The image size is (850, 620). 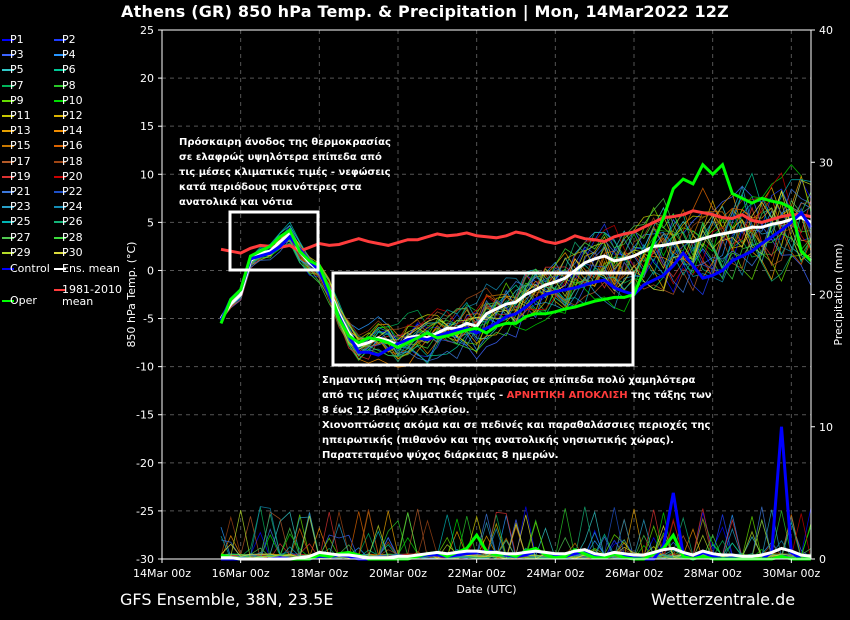 What do you see at coordinates (20, 115) in the screenshot?
I see `legend-label: P11` at bounding box center [20, 115].